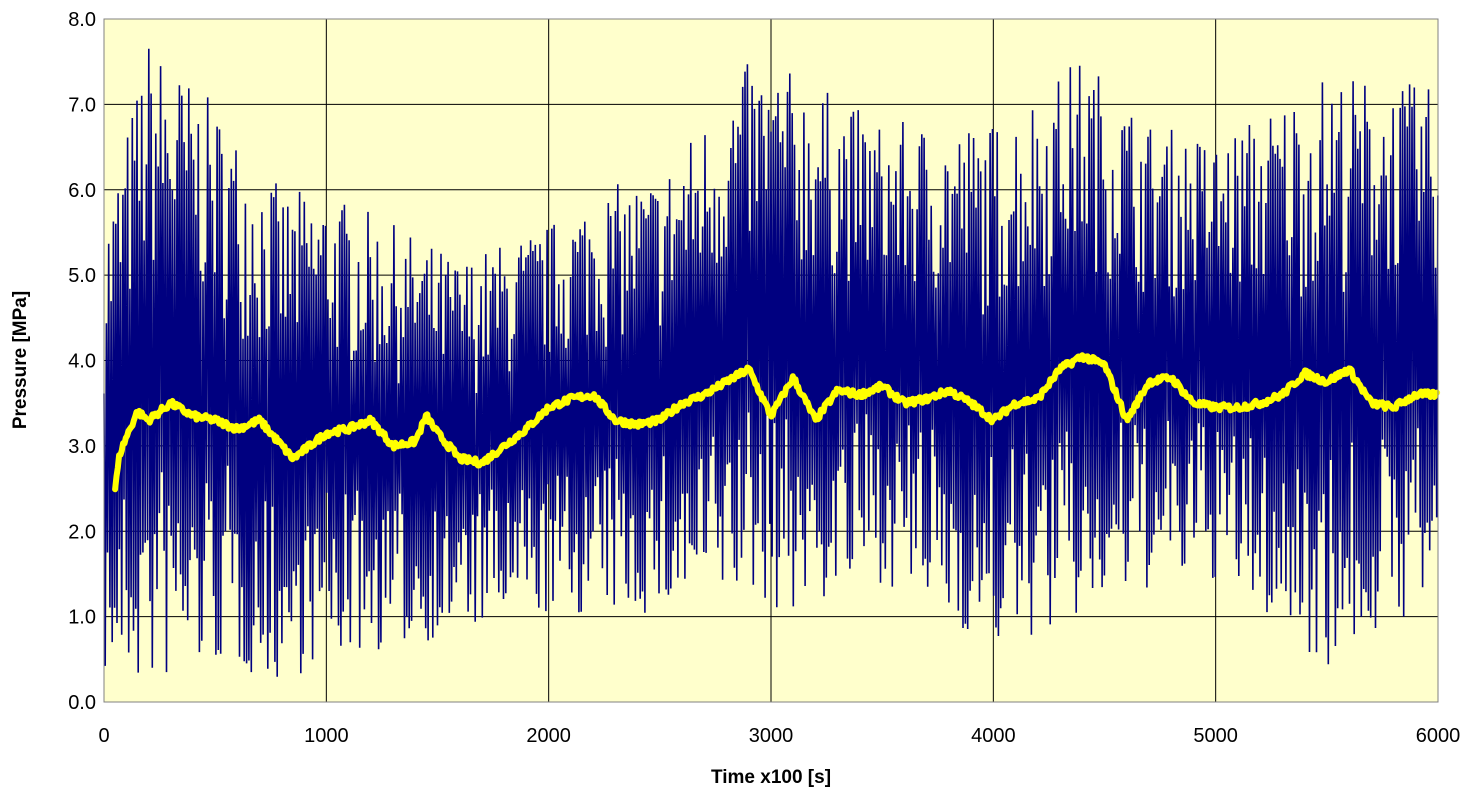  I want to click on y-axis-title: Pressure [MPa], so click(20, 360).